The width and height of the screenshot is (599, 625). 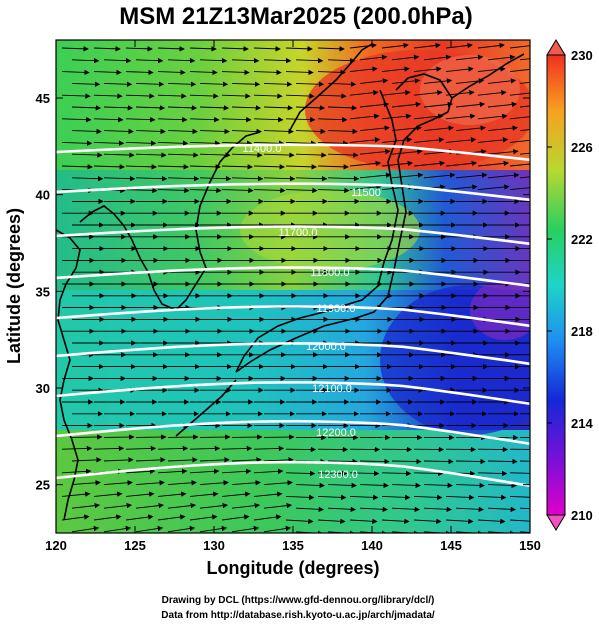 I want to click on contour-label: 12200.0, so click(x=336, y=433).